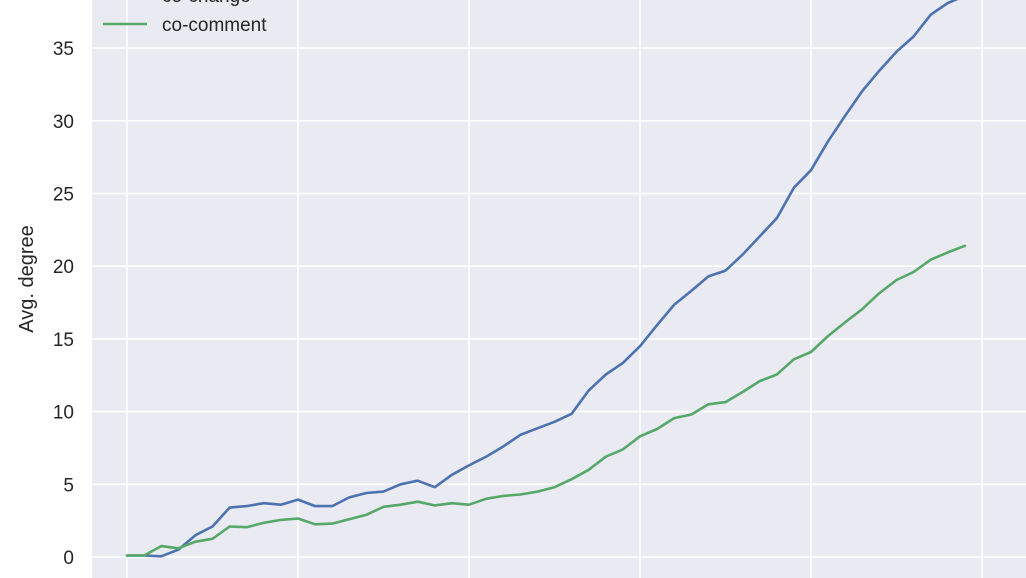 The image size is (1026, 578). I want to click on y-tick-label: 20, so click(63, 267).